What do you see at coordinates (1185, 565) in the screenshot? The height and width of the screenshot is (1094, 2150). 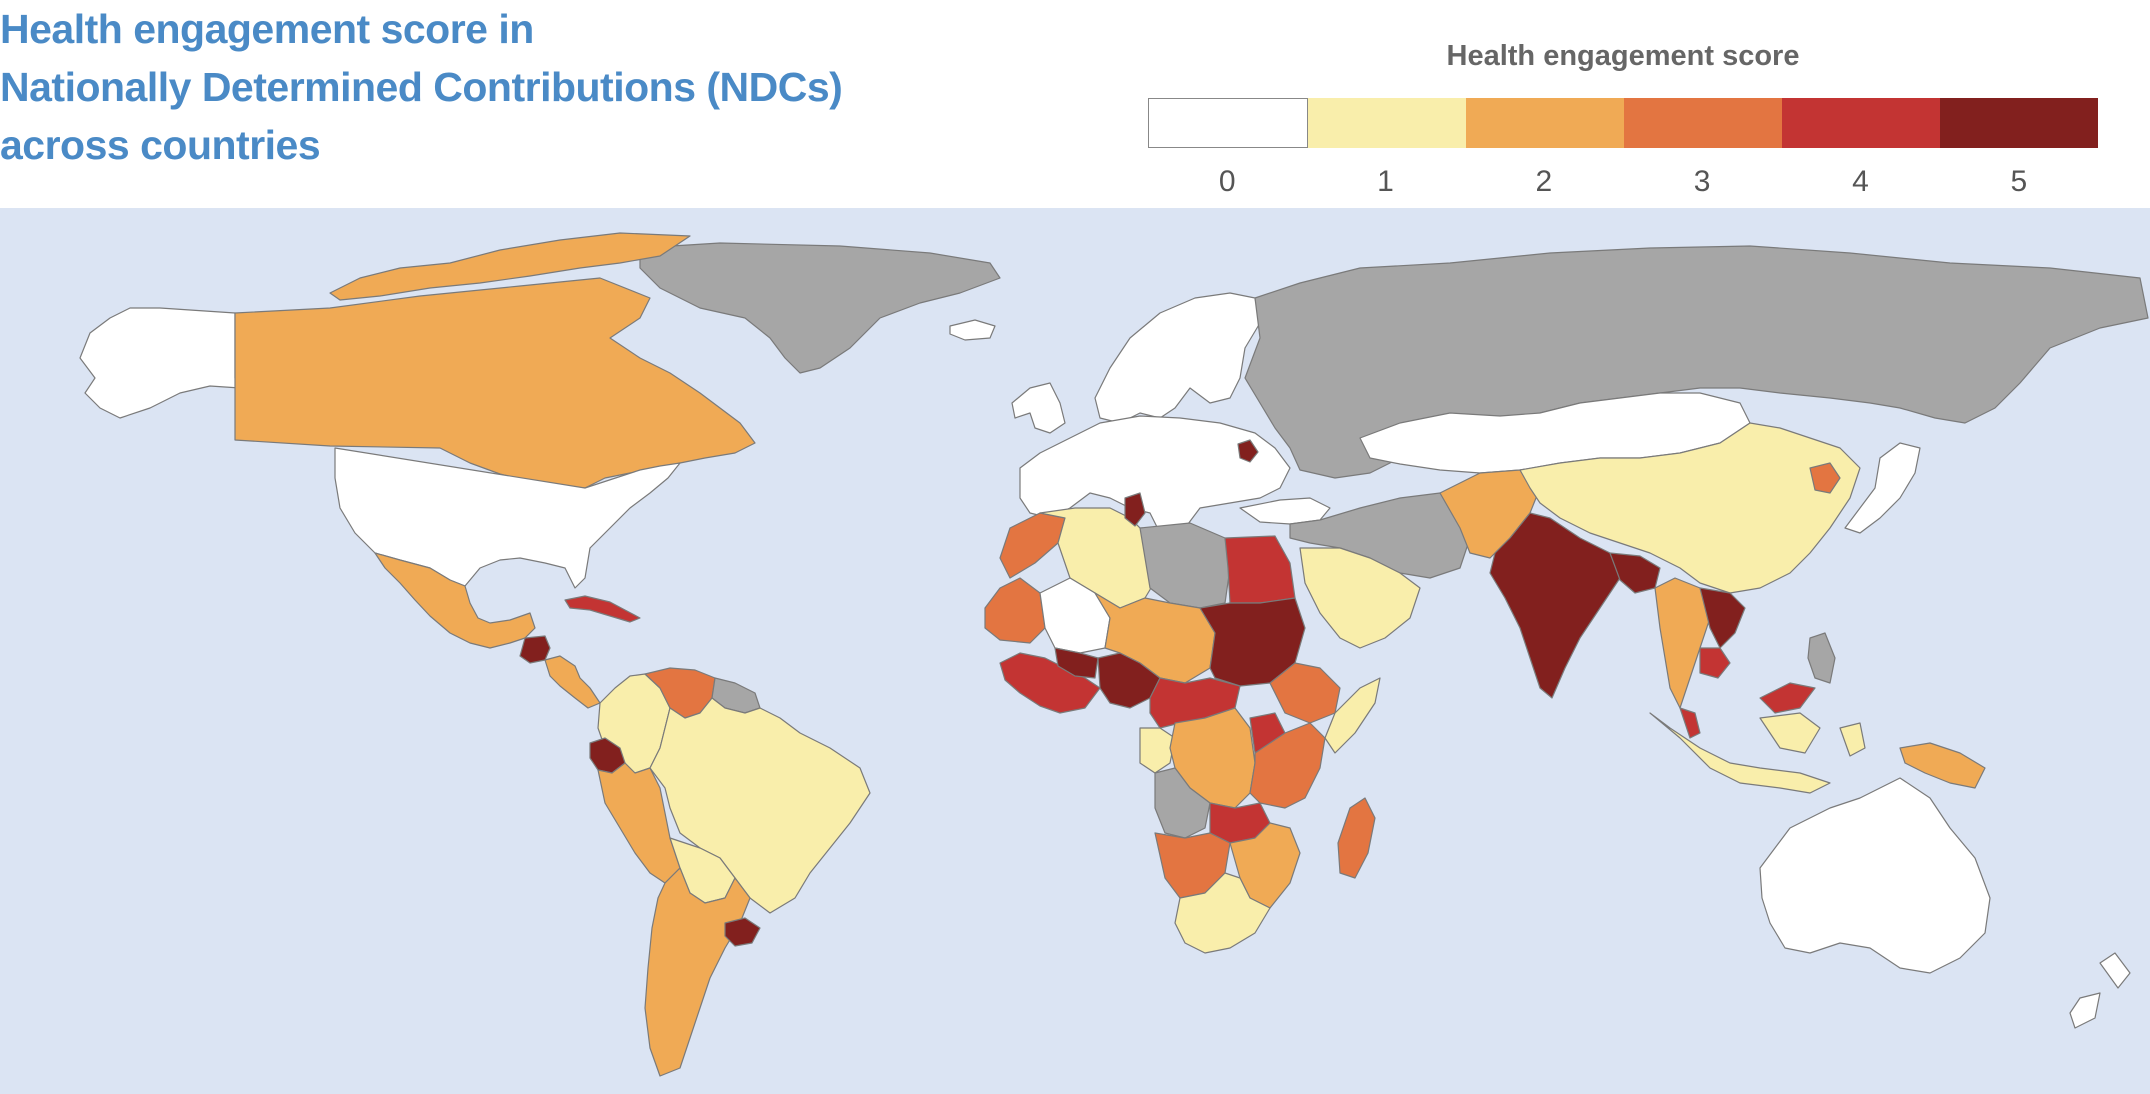 I see `region-libya` at bounding box center [1185, 565].